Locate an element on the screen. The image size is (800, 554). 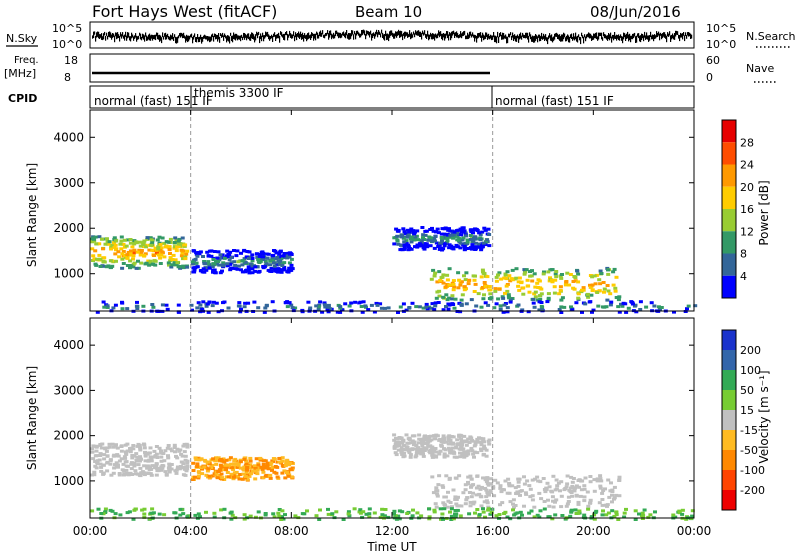
velocity-colorbar-swatch is located at coordinates (729, 360).